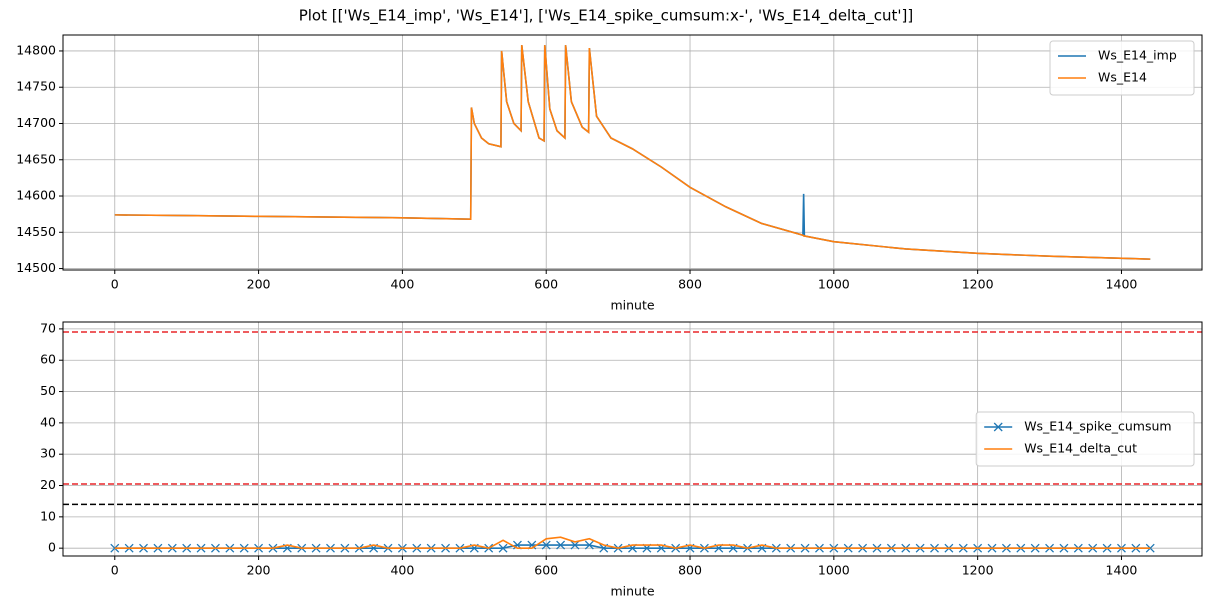 The height and width of the screenshot is (611, 1211). Describe the element at coordinates (36, 158) in the screenshot. I see `y-tick-label: 14650` at that location.